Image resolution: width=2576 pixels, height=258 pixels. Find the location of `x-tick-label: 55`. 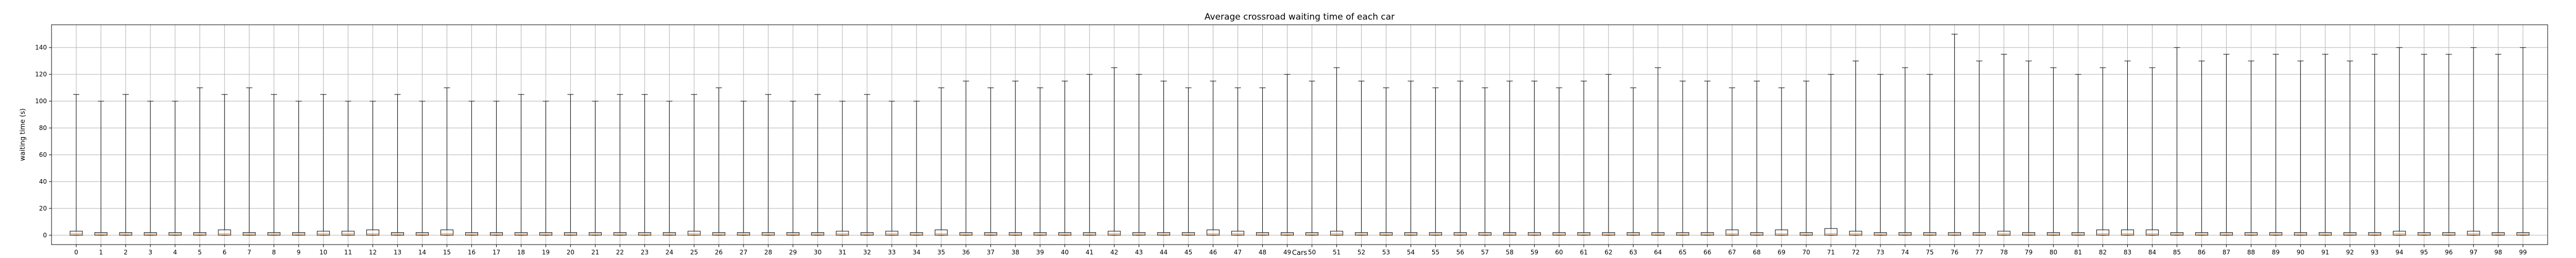

x-tick-label: 55 is located at coordinates (1435, 252).